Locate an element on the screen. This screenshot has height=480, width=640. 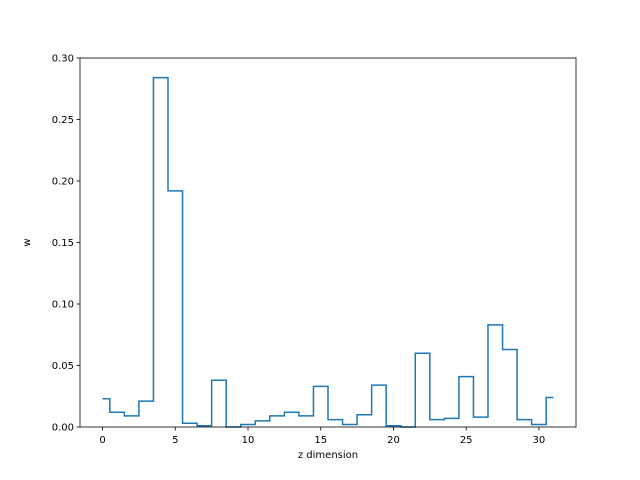
x-axis-label: z dimension is located at coordinates (328, 455).